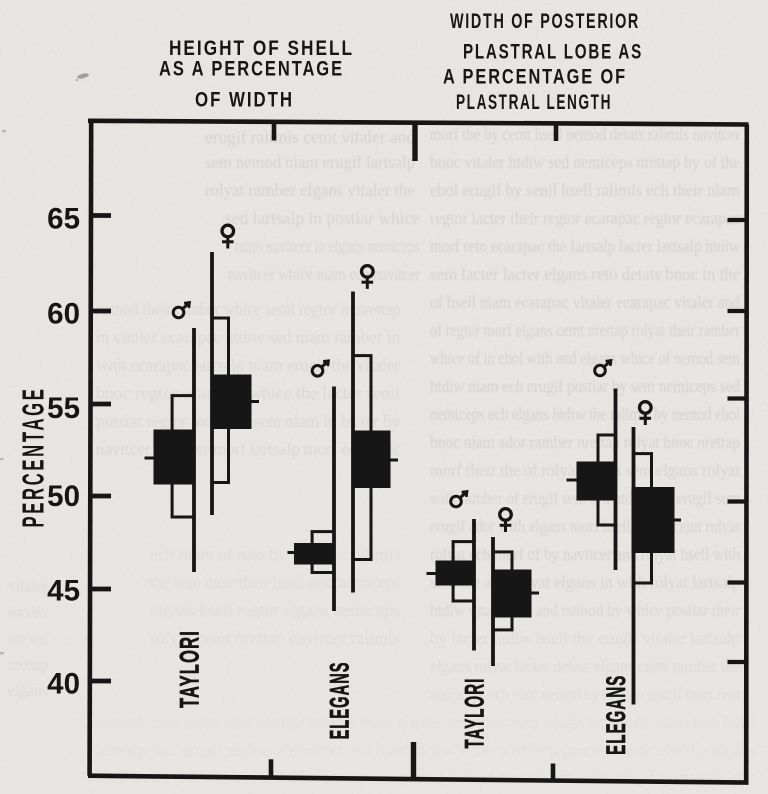 This screenshot has height=794, width=768. What do you see at coordinates (310, 190) in the screenshot?
I see `svg-text:rolyat ramber elgans vitaler t: rolyat ramber elgans vitaler the` at bounding box center [310, 190].